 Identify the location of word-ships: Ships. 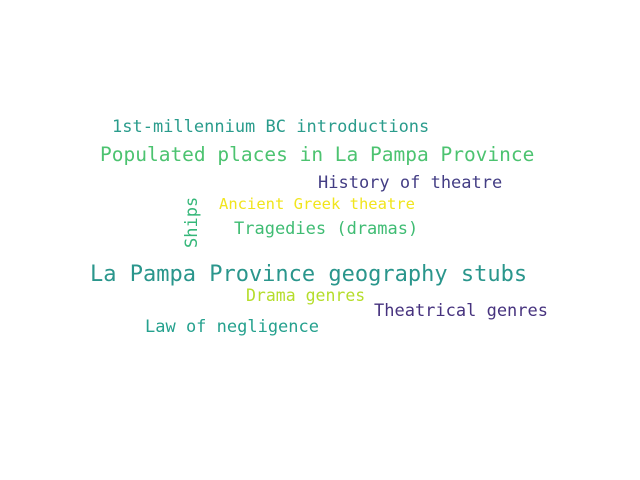
(192, 222).